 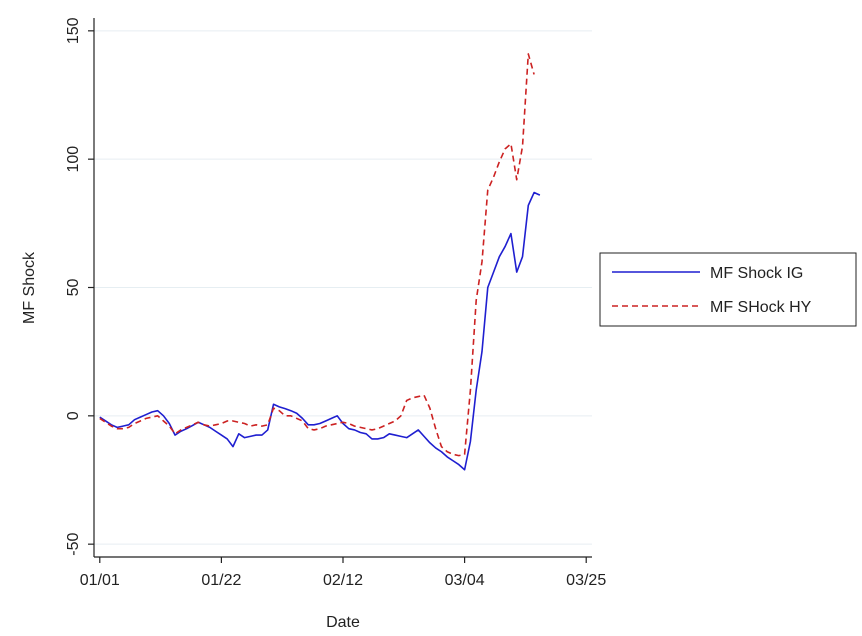 I want to click on y-tick-label: 50, so click(x=73, y=288).